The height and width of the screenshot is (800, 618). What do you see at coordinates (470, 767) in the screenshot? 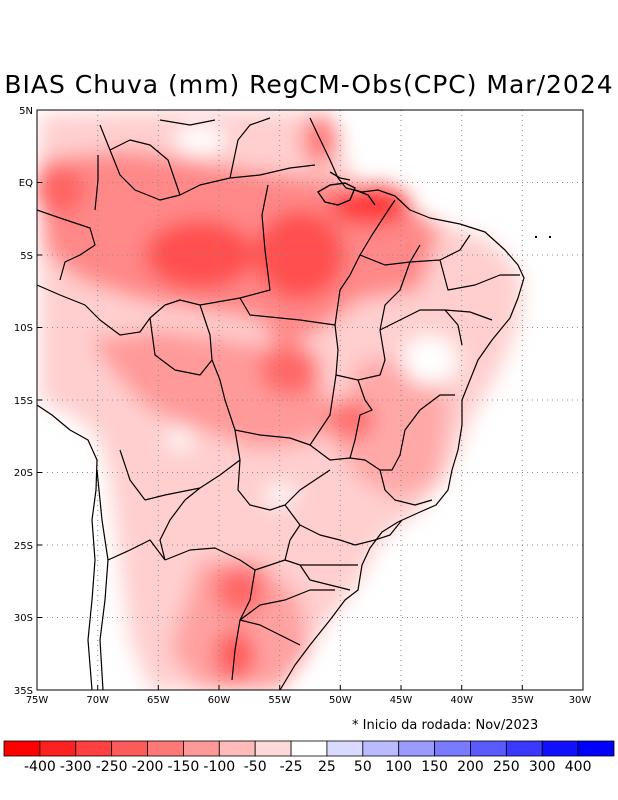
I see `colorbar-label: 200` at bounding box center [470, 767].